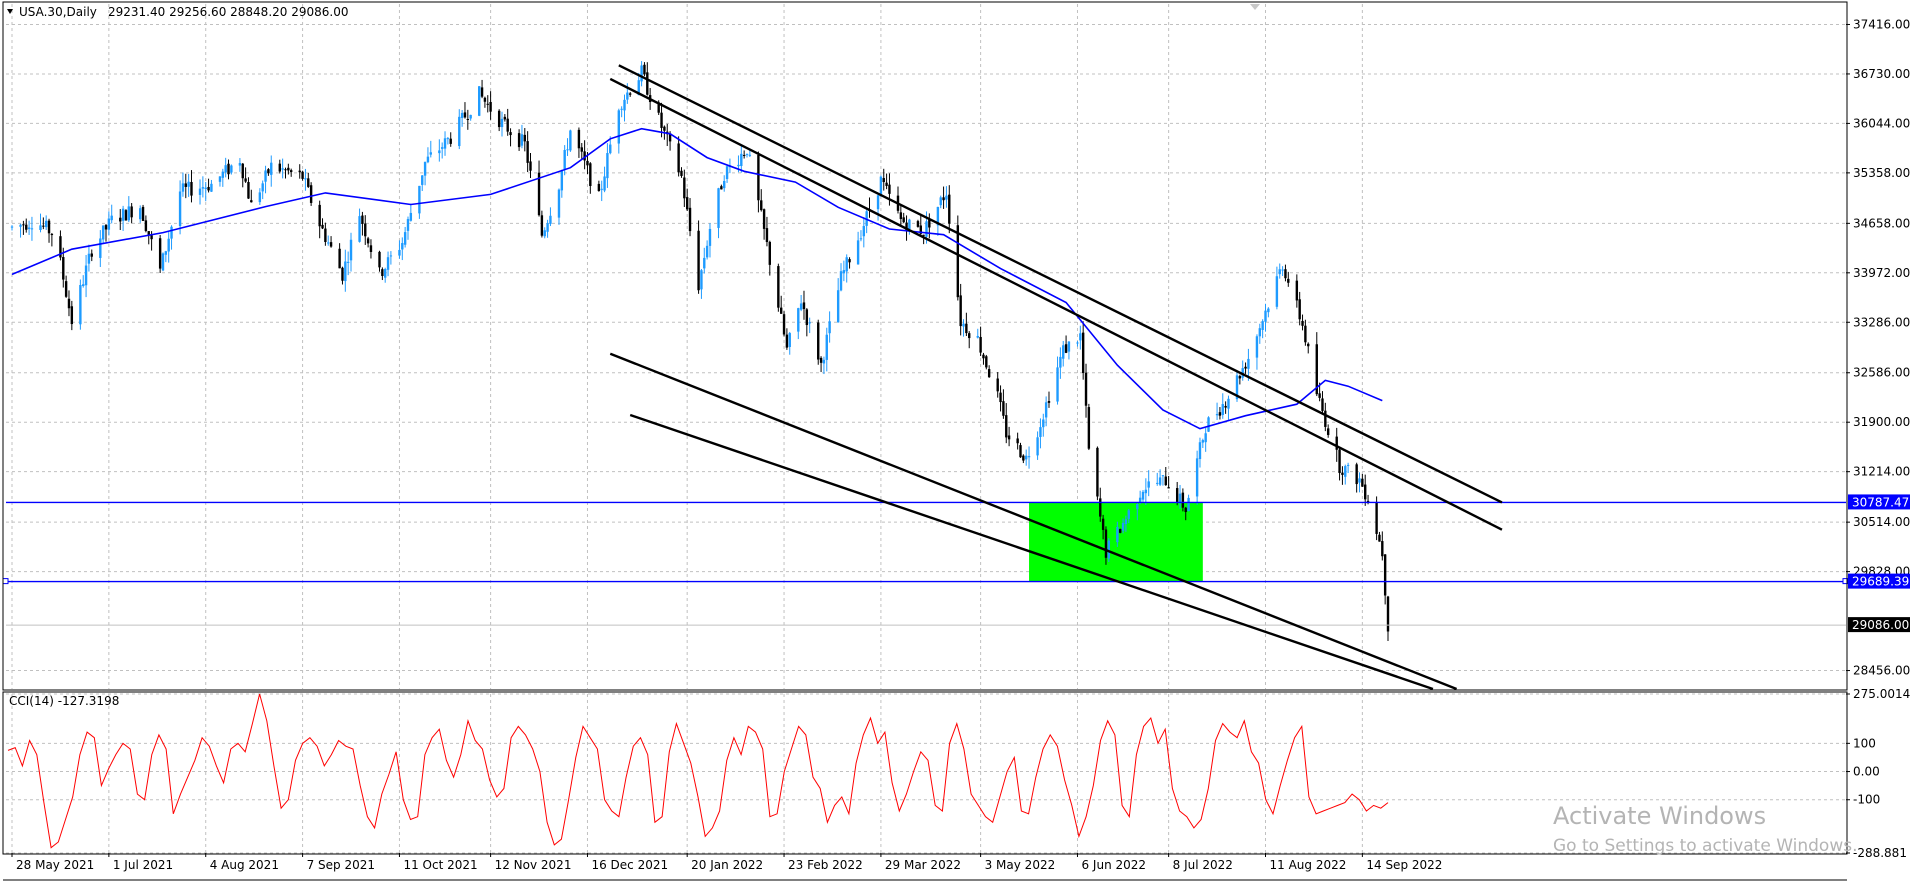  What do you see at coordinates (1203, 865) in the screenshot?
I see `time-tick-label: 8 Jul 2022` at bounding box center [1203, 865].